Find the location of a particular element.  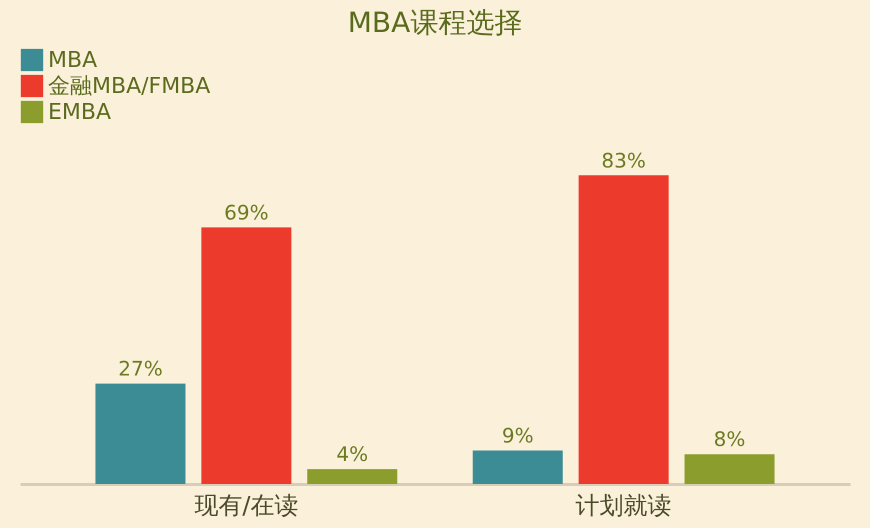

data-label: 4% is located at coordinates (352, 454).